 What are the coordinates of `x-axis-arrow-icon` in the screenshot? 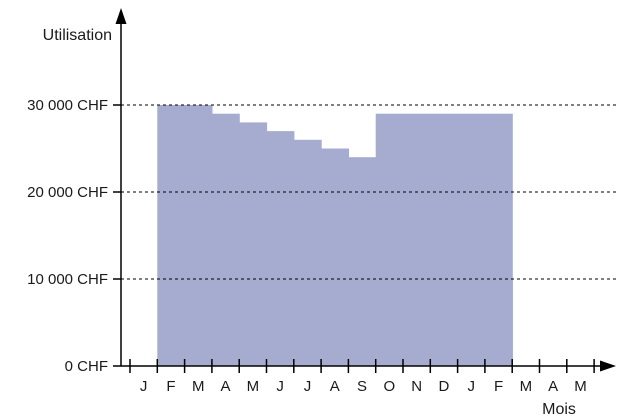 It's located at (608, 366).